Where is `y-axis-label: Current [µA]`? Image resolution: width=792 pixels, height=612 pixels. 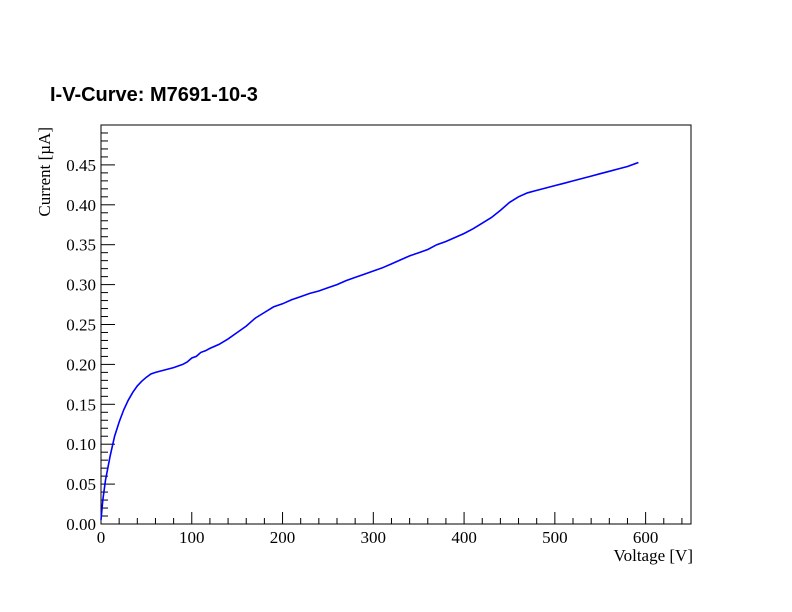
y-axis-label: Current [µA] is located at coordinates (44, 172).